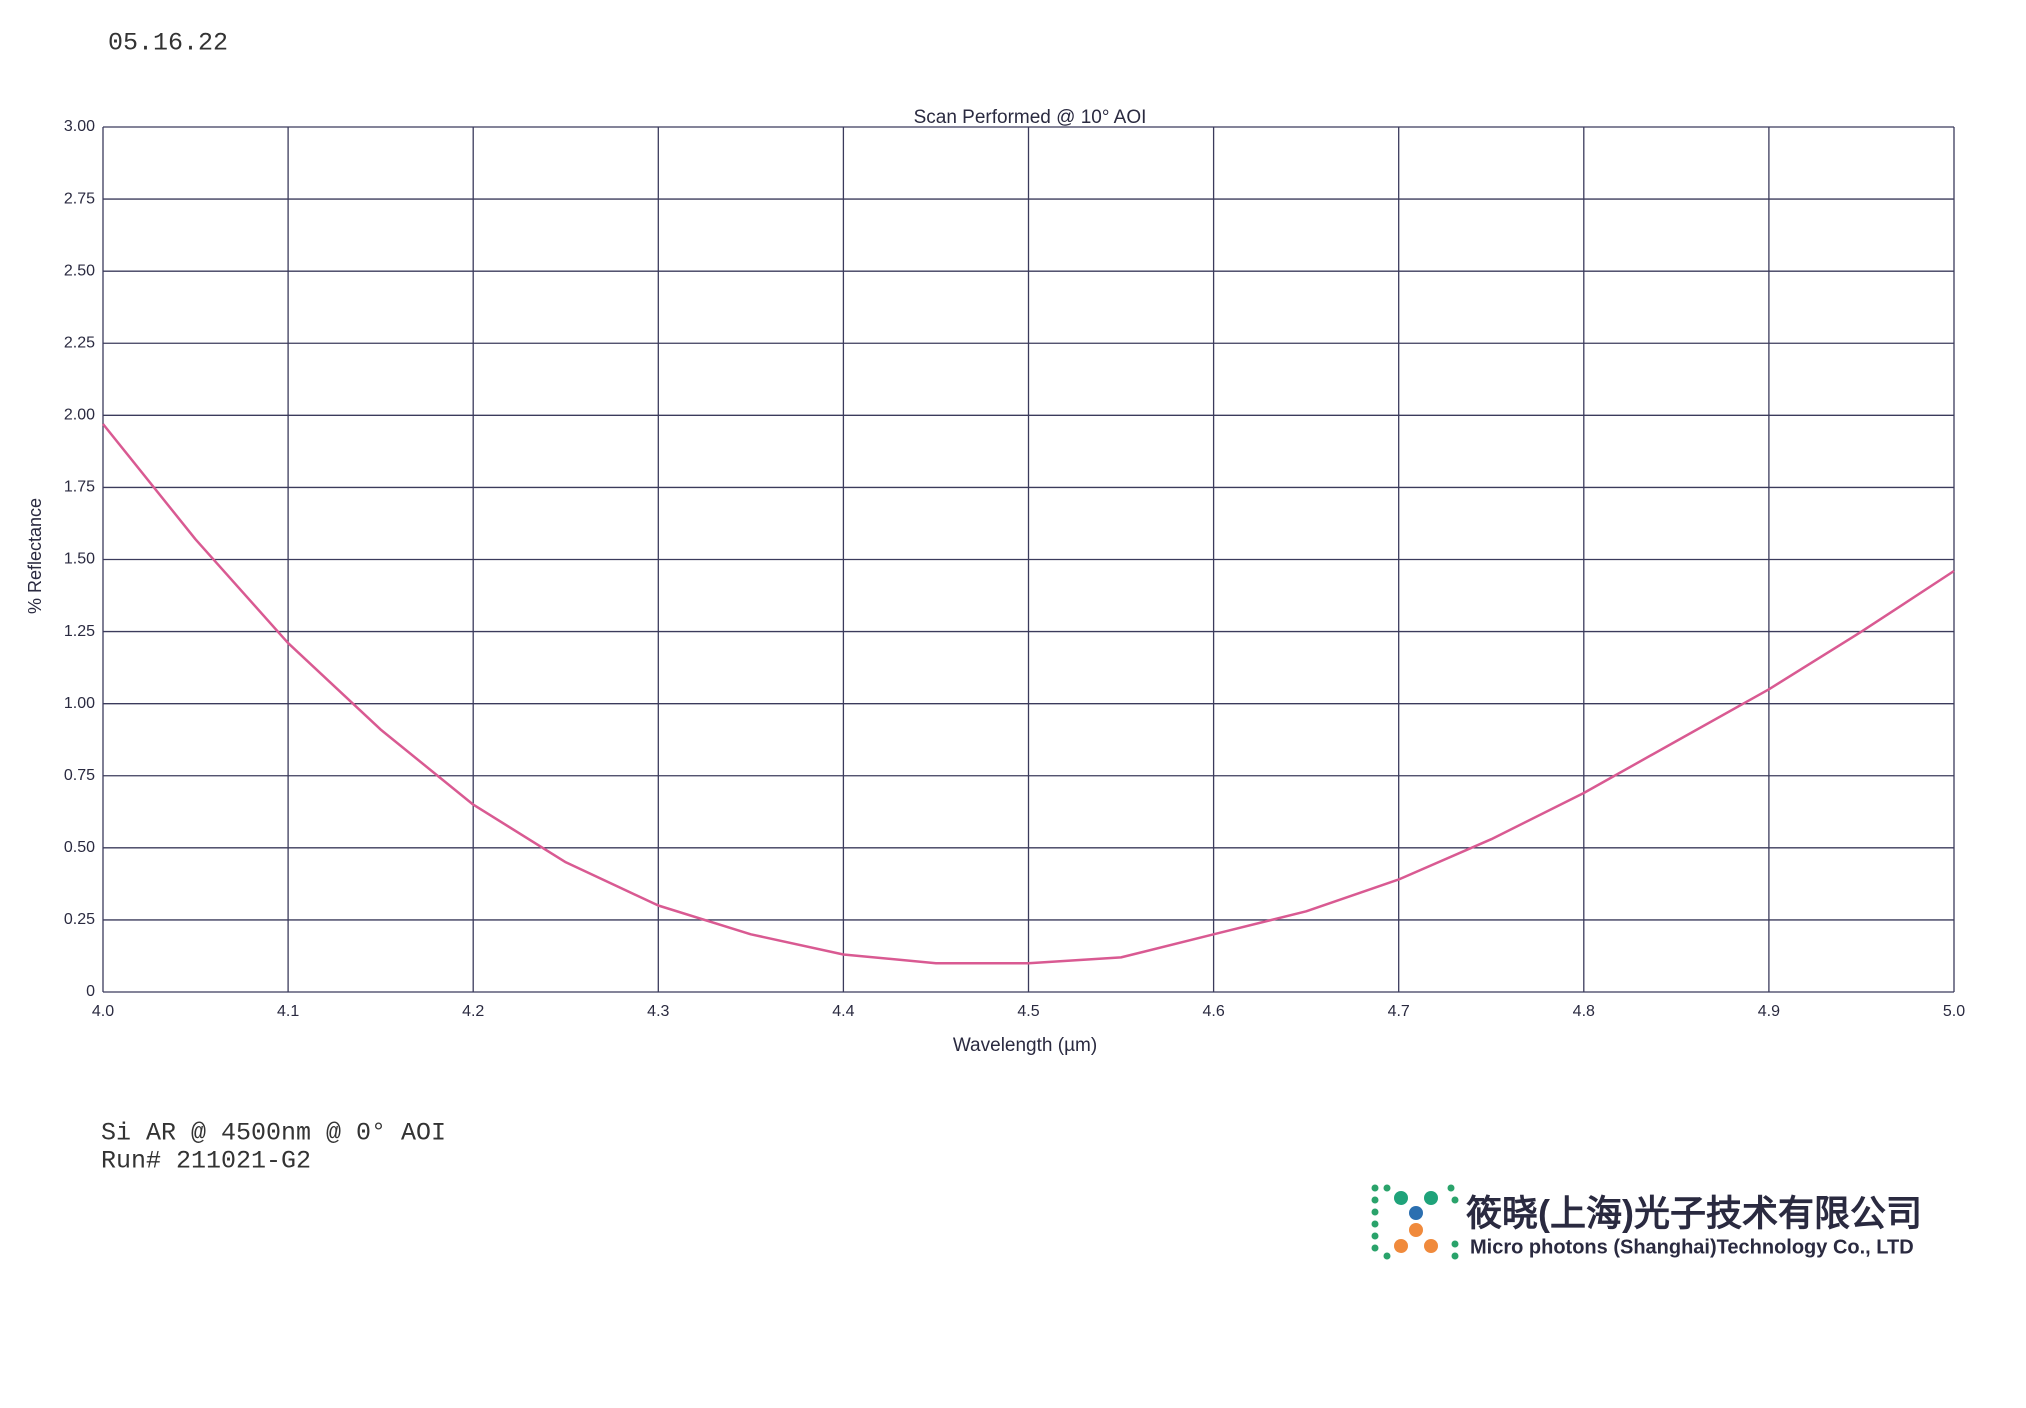  I want to click on x-axis-label: Wavelength (µm), so click(1025, 1045).